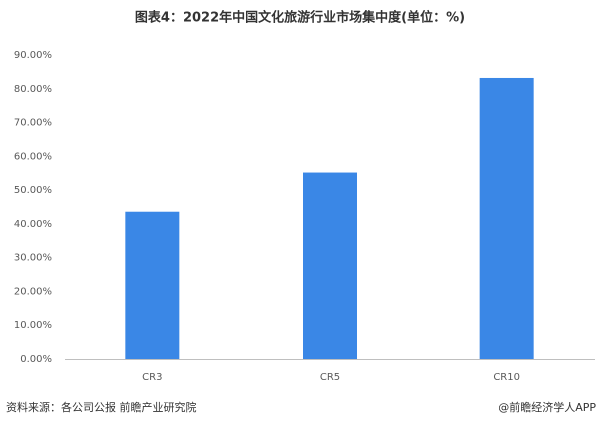  Describe the element at coordinates (33, 89) in the screenshot. I see `y-tick-label: 80.00%` at that location.